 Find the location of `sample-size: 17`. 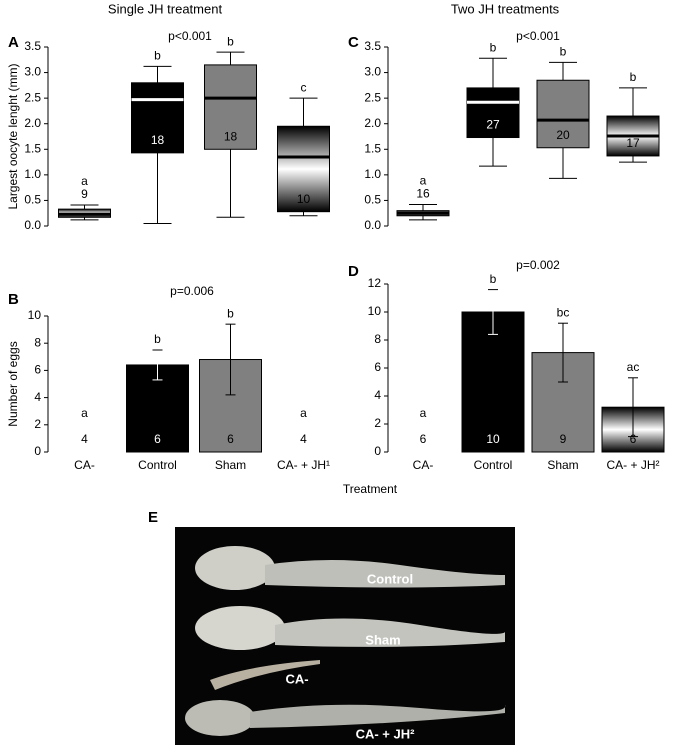

sample-size: 17 is located at coordinates (633, 143).